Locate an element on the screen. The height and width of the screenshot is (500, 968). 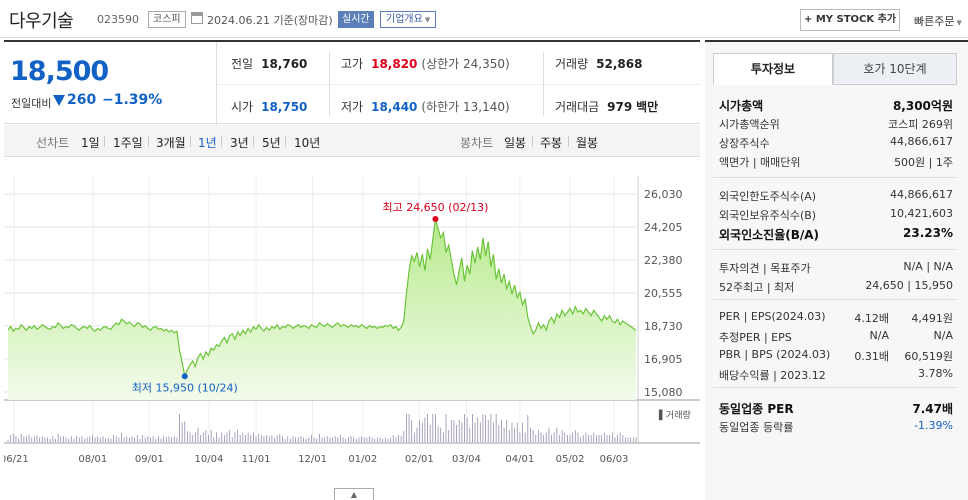
y-tick-label: 26,030 is located at coordinates (663, 194).